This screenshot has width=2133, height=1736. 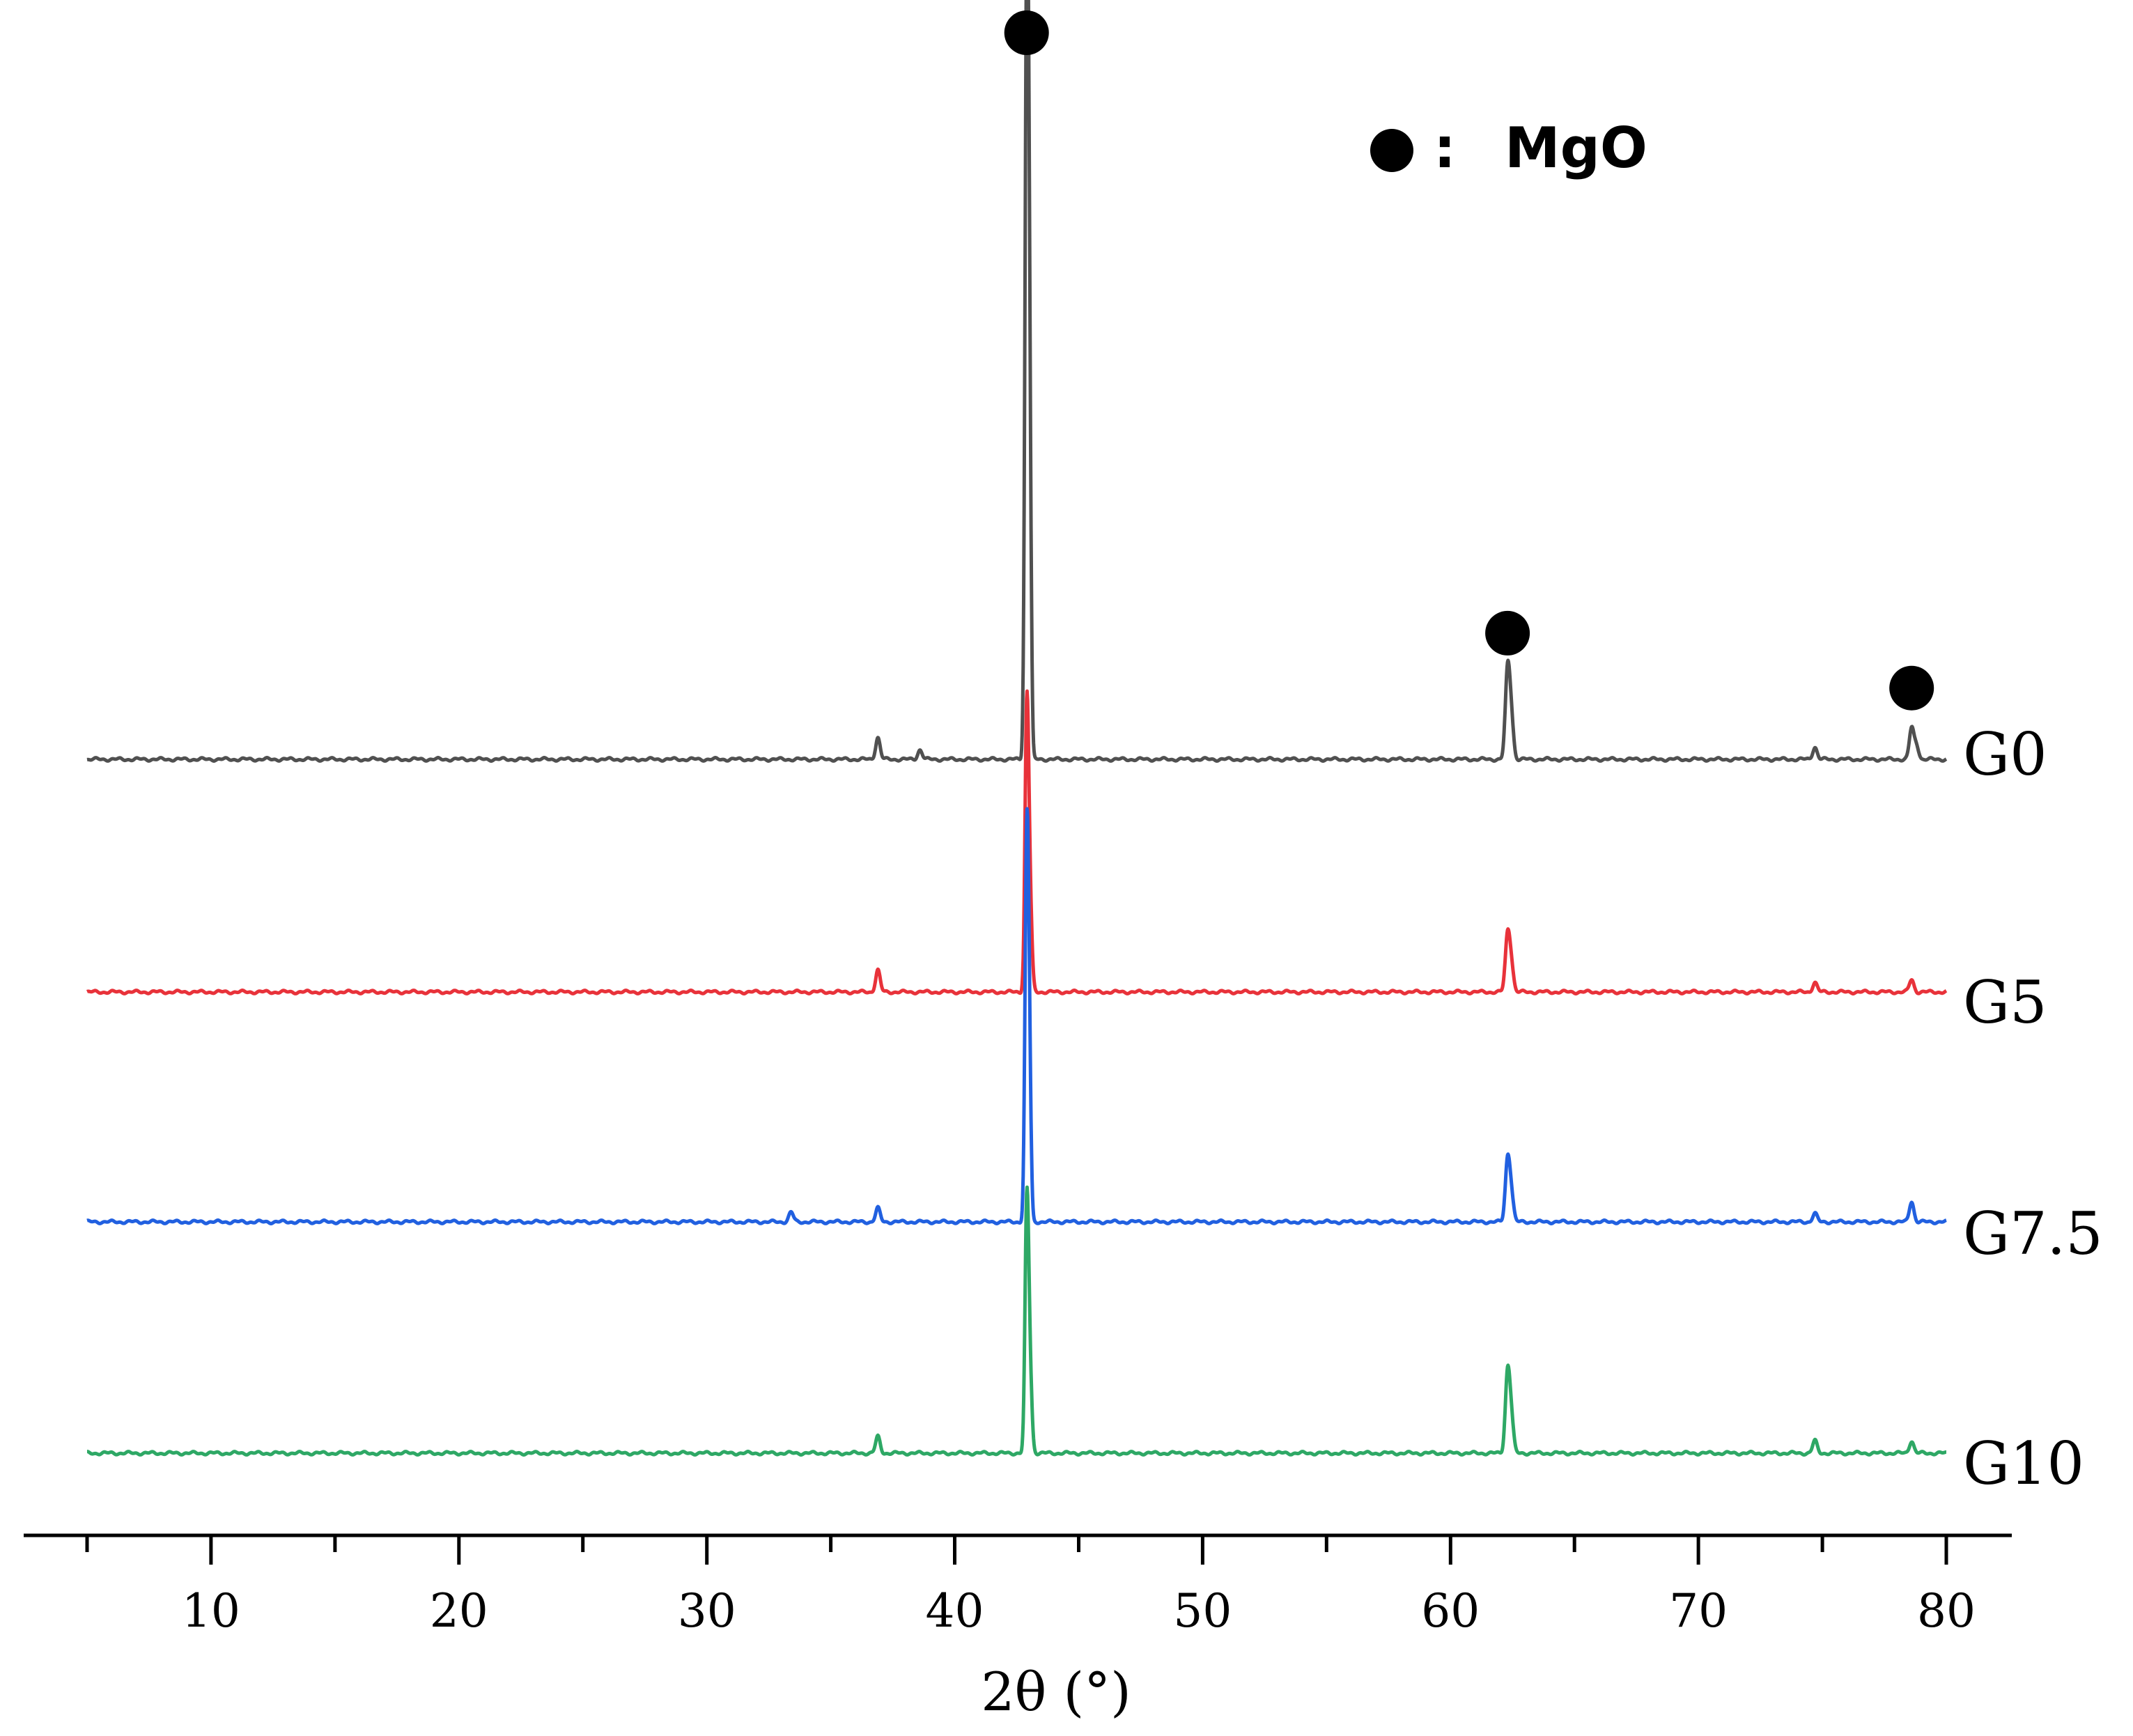 What do you see at coordinates (459, 1611) in the screenshot?
I see `x-tick-label: 20` at bounding box center [459, 1611].